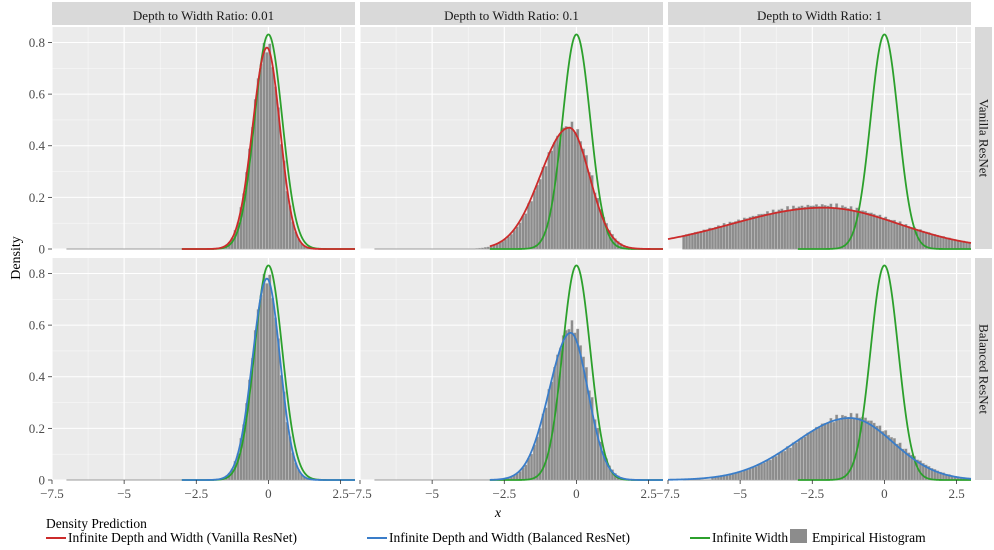 This screenshot has height=550, width=994. I want to click on legend-entry-label: Empirical Histogram, so click(869, 537).